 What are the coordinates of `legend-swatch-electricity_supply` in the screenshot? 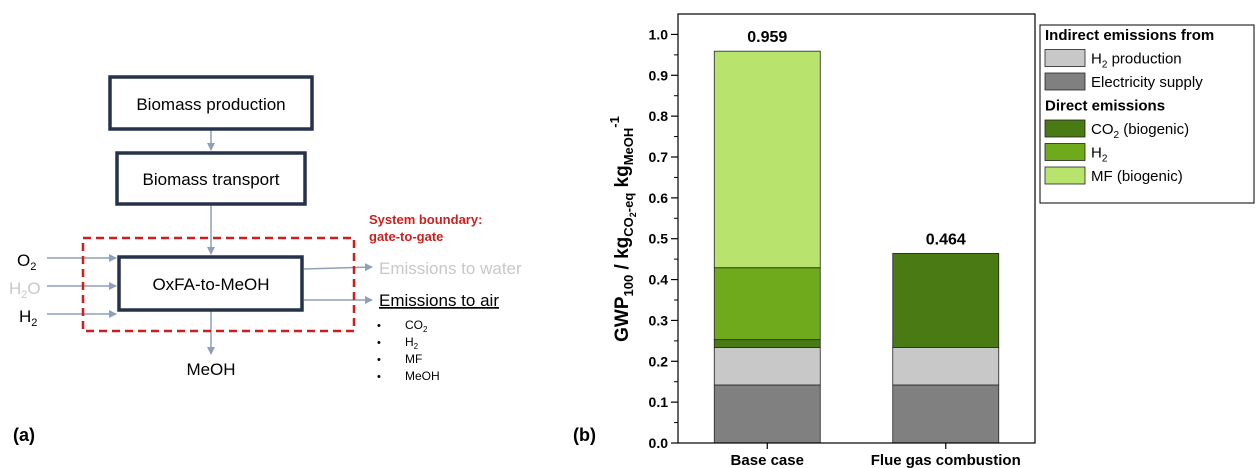 It's located at (1065, 81).